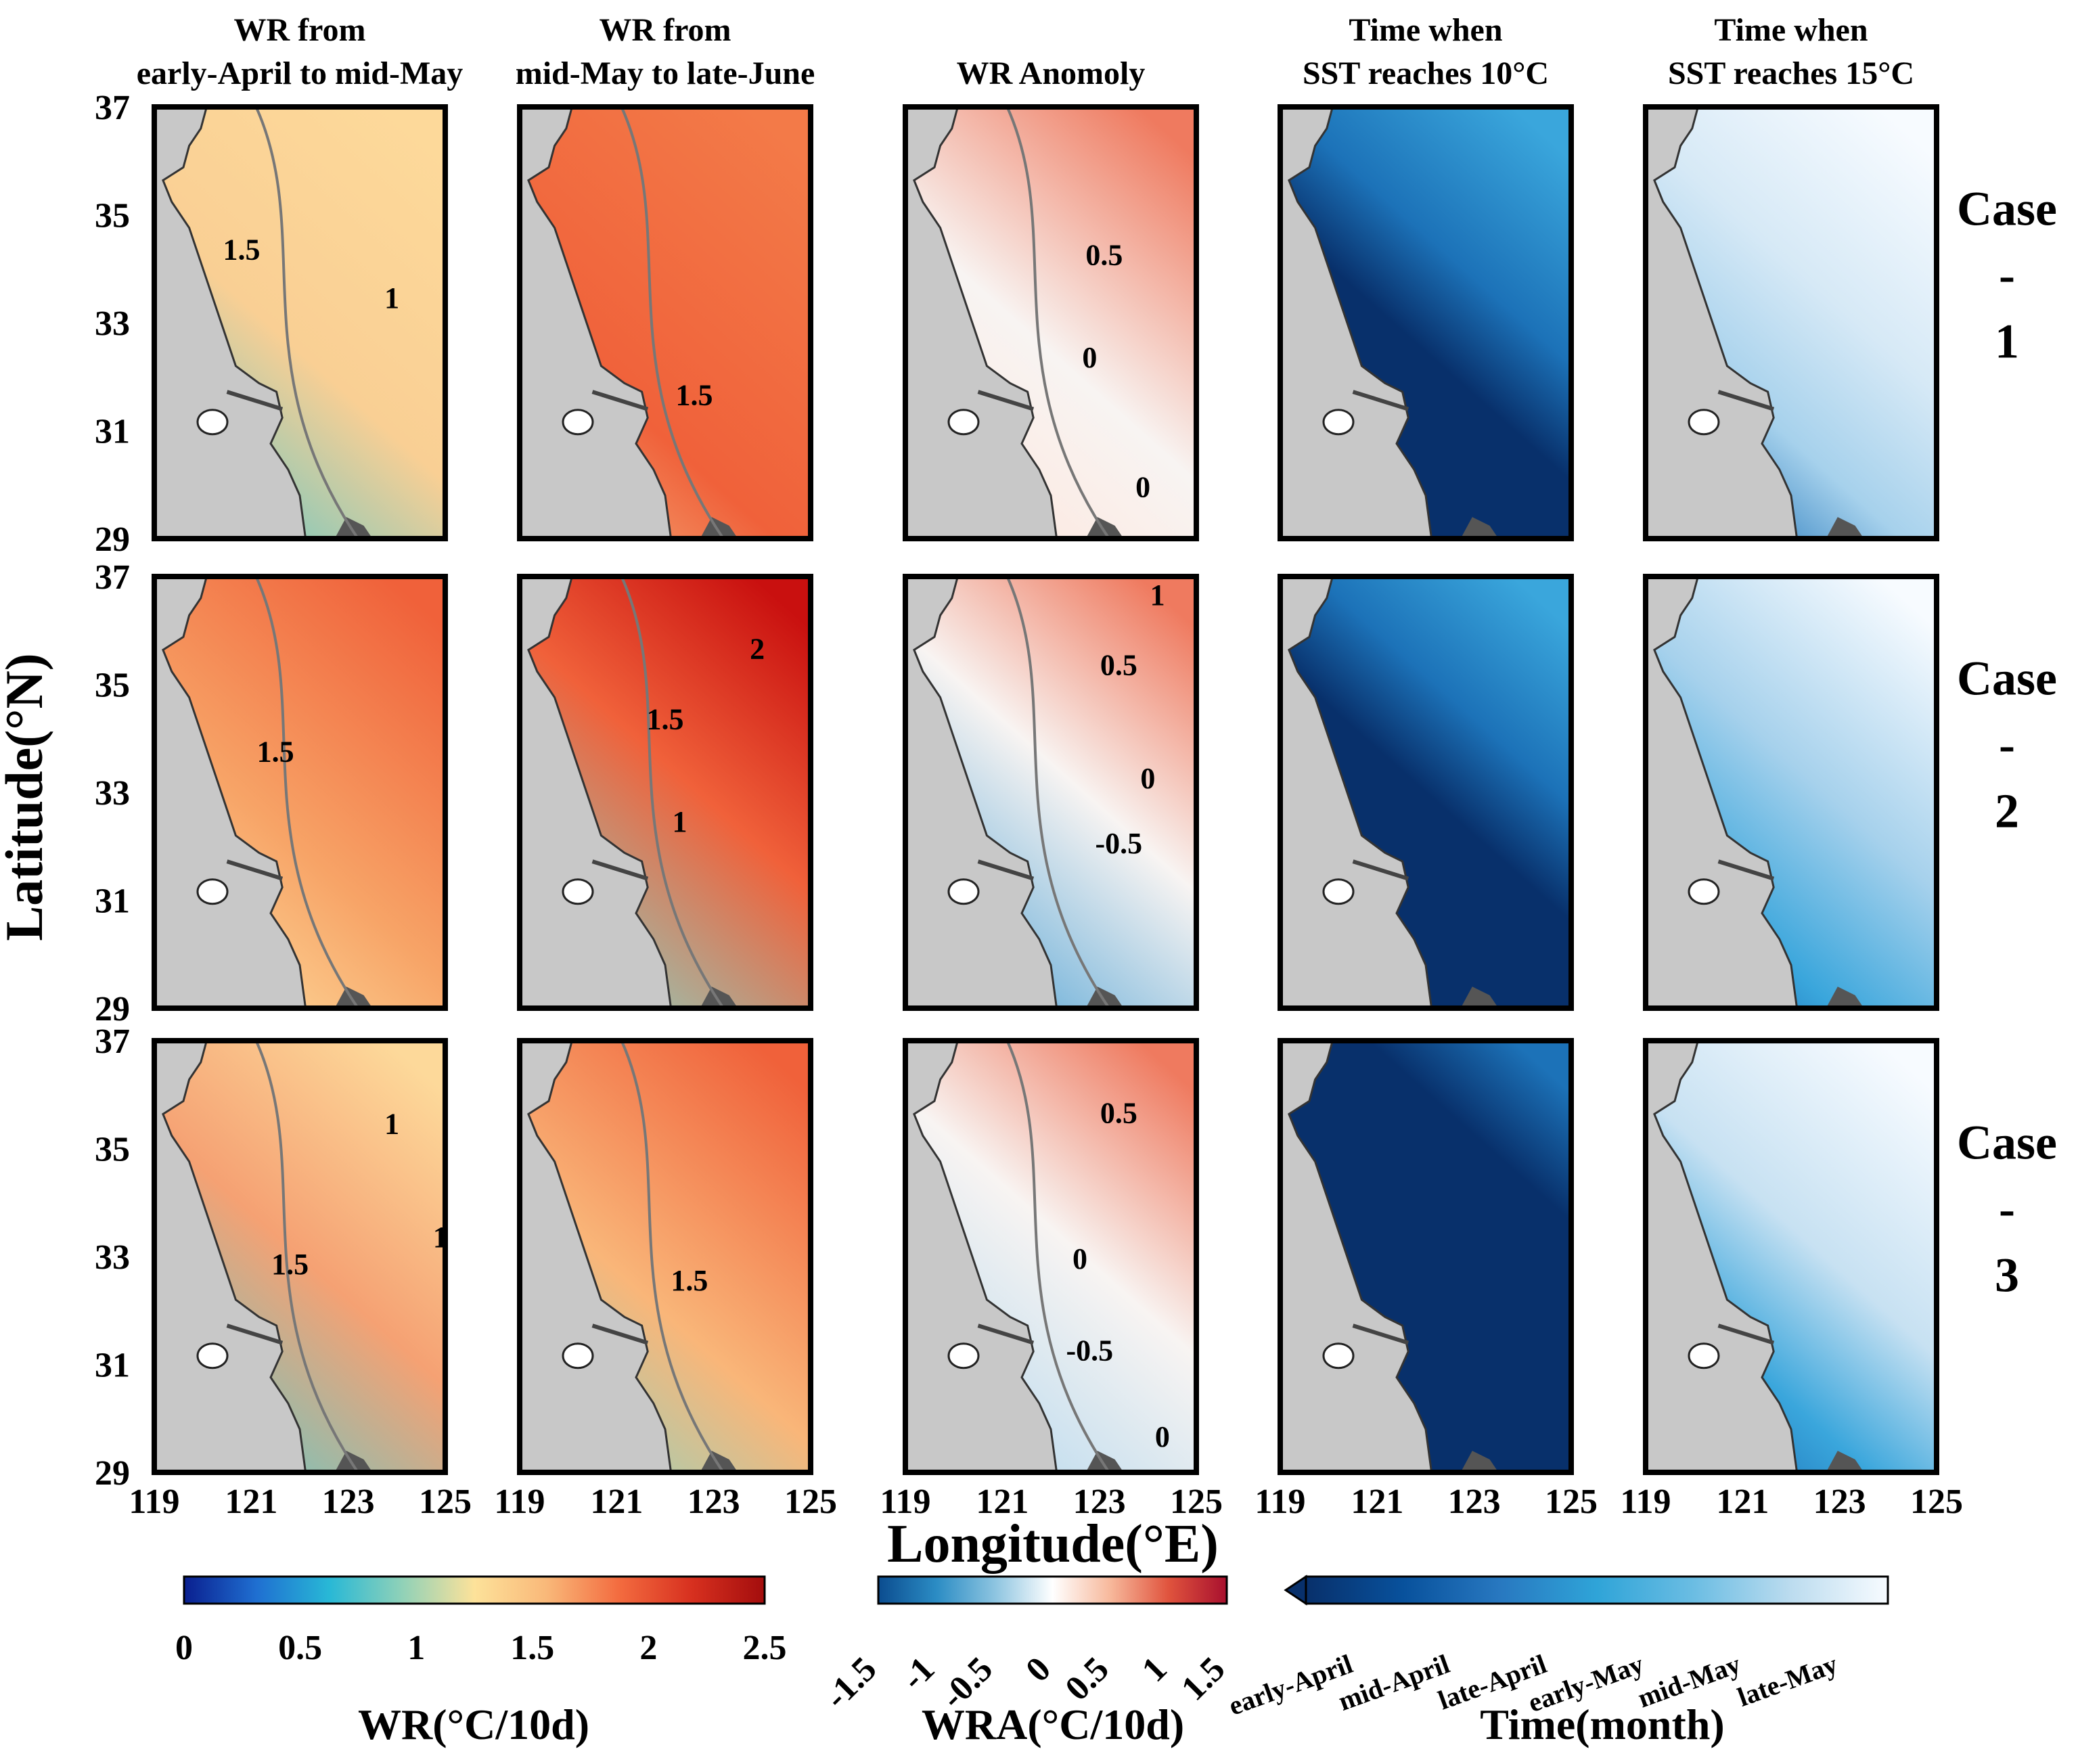  I want to click on colorbar-extend-arrow, so click(1295, 1590).